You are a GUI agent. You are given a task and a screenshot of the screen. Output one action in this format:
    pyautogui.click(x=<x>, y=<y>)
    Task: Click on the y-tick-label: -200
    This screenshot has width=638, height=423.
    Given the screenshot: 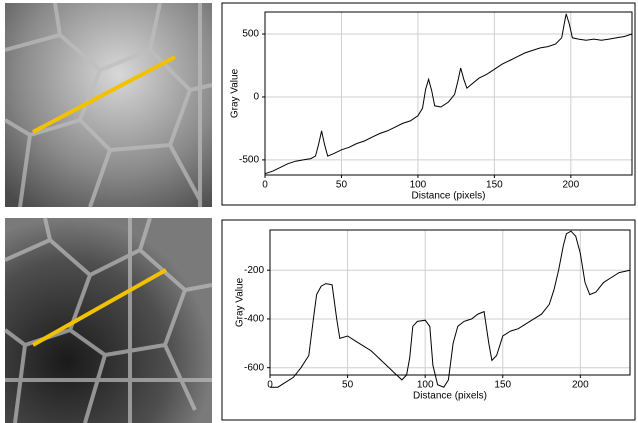 What is the action you would take?
    pyautogui.click(x=254, y=270)
    